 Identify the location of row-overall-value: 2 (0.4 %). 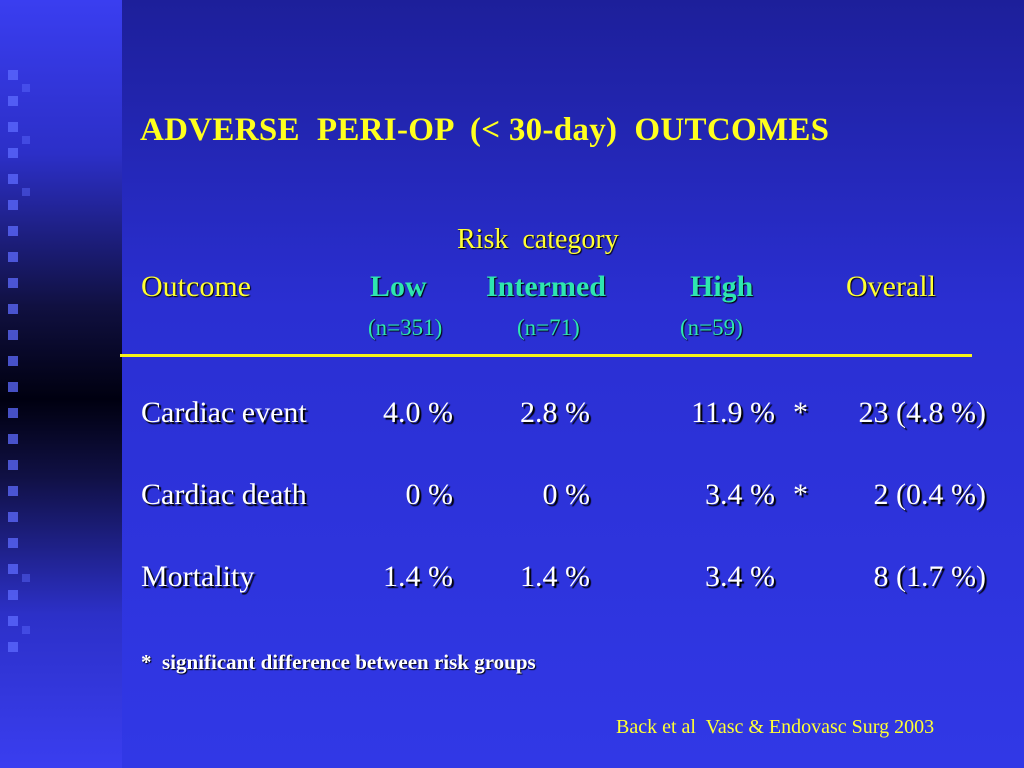
(929, 494).